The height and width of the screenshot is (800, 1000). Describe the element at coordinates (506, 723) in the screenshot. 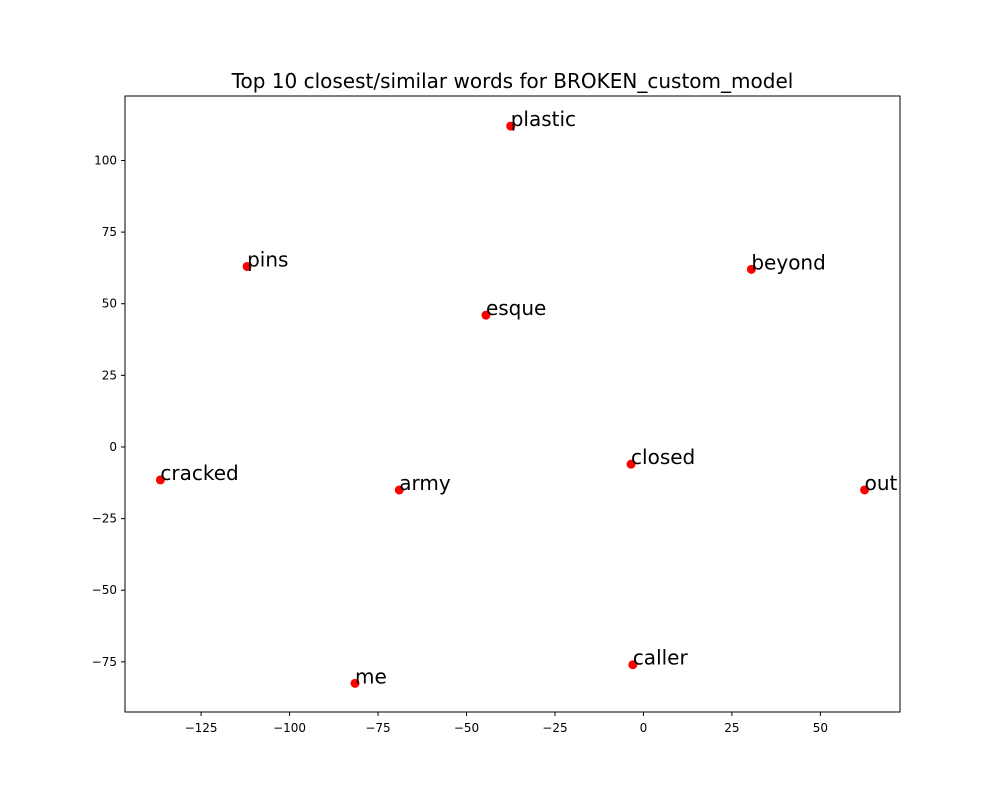

I see `x-axis-ticks: −125 −100 −75 −50 −25 0 25 50` at that location.